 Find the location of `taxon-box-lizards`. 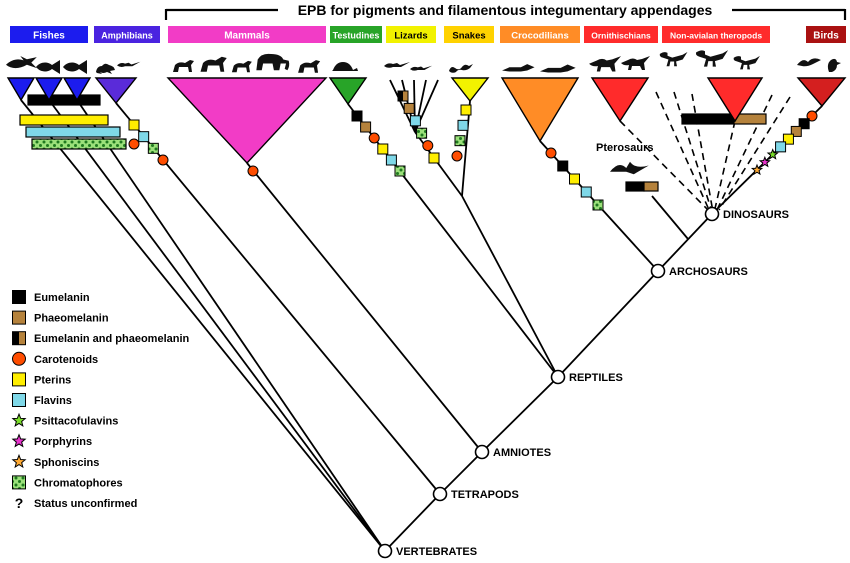

taxon-box-lizards is located at coordinates (411, 34).